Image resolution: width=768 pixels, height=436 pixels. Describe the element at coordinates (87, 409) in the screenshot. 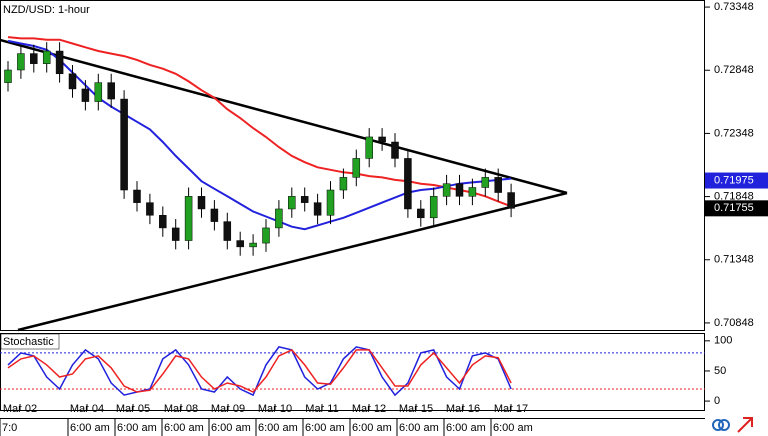

I see `date-label: Mar 04` at that location.